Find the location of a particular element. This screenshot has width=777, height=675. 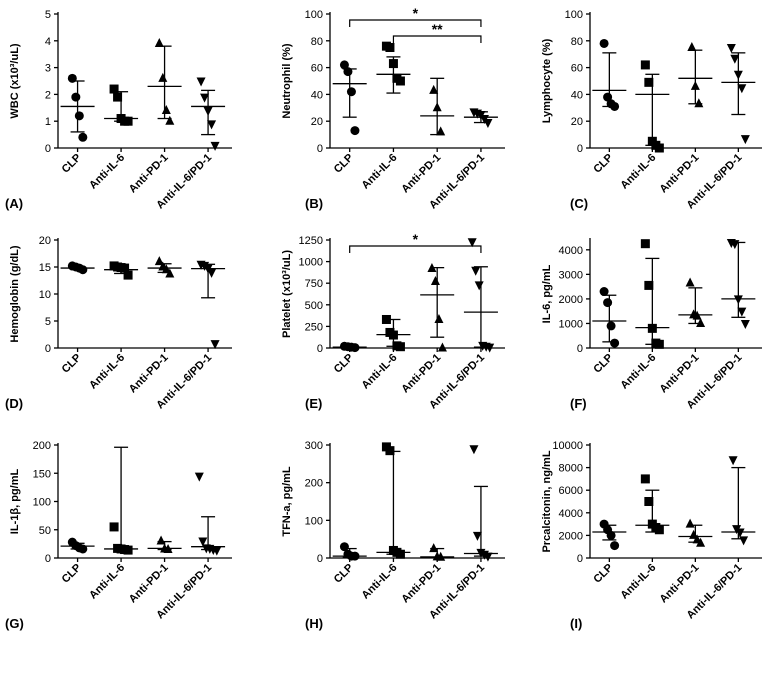

y-tick-label: 8000 is located at coordinates (571, 469).